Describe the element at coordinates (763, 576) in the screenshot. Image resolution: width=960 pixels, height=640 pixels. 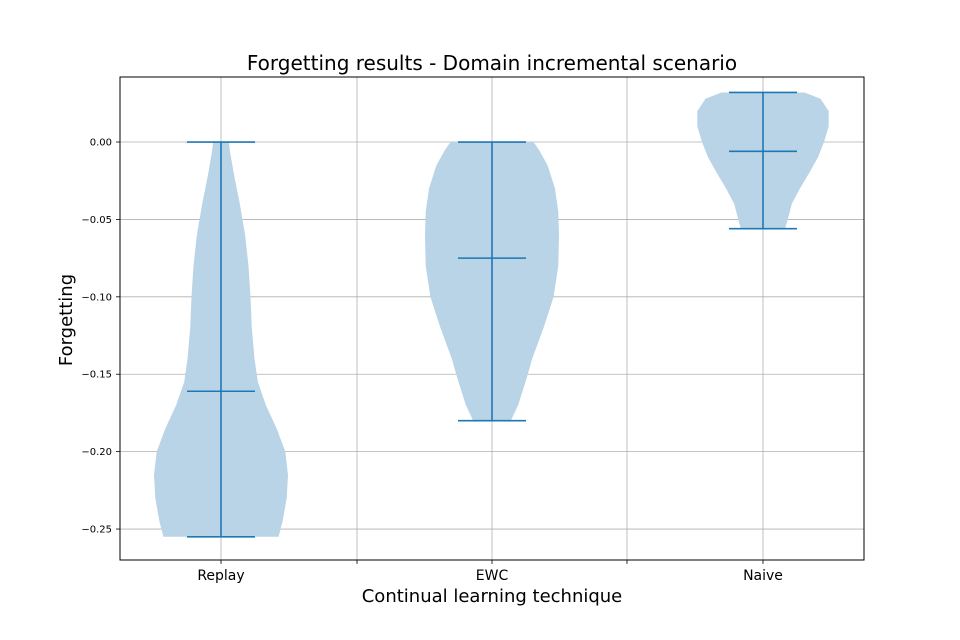
I see `x-tick-label: Naive` at that location.